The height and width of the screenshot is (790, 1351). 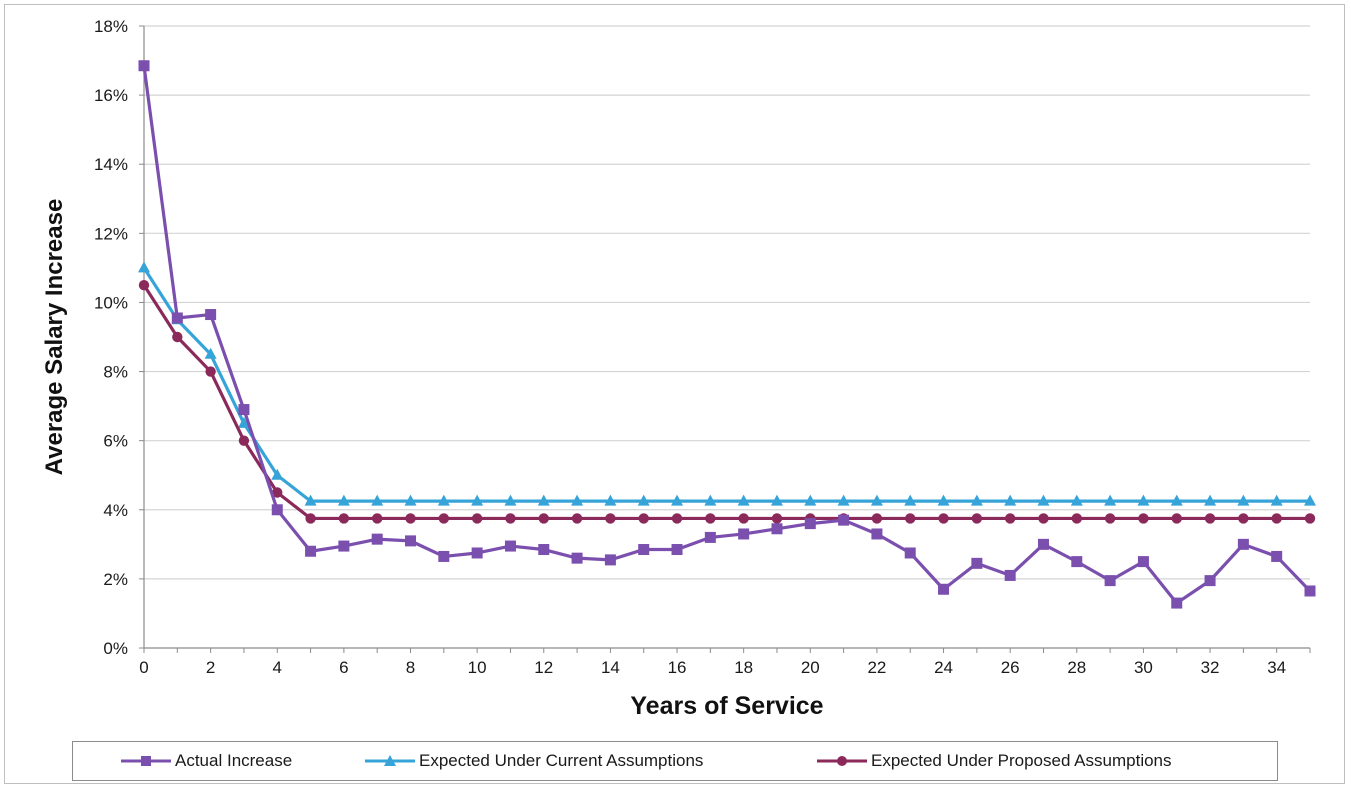 What do you see at coordinates (726, 706) in the screenshot?
I see `x-axis-title: Years of Service` at bounding box center [726, 706].